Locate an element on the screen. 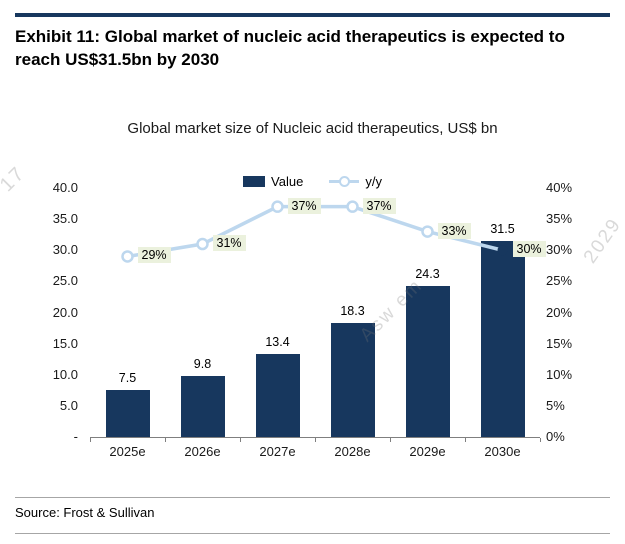  bar-value-label: 9.8 is located at coordinates (202, 364).